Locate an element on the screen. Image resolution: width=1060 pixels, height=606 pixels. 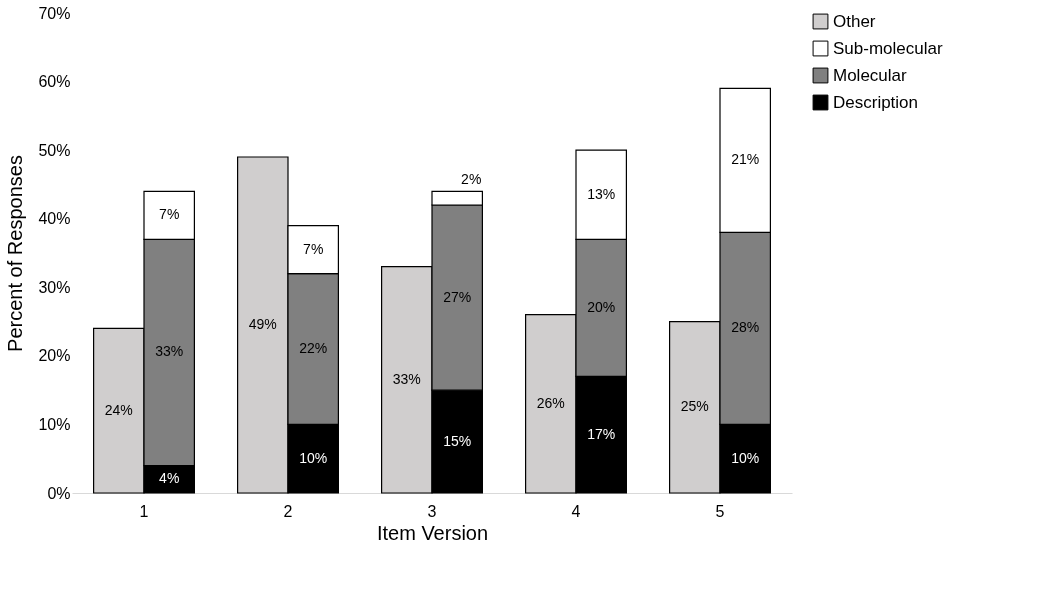
data-label: 4% is located at coordinates (169, 478).